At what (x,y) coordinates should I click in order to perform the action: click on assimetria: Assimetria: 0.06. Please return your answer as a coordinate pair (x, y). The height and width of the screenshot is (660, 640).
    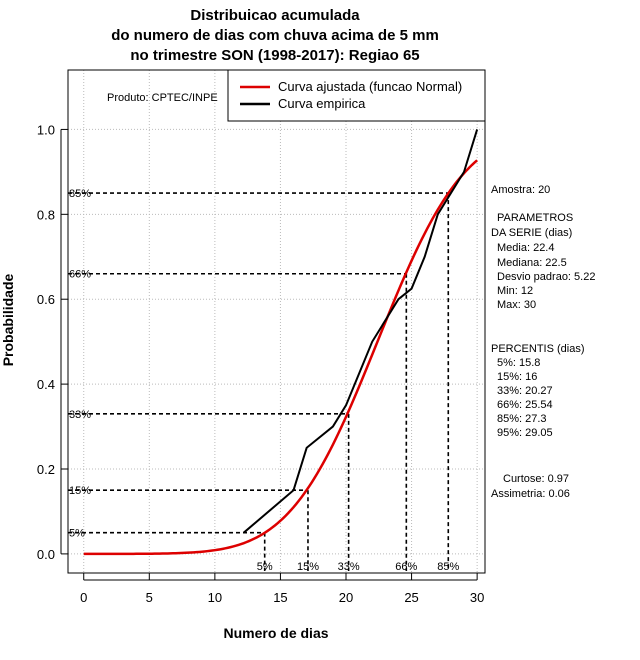
    Looking at the image, I should click on (530, 494).